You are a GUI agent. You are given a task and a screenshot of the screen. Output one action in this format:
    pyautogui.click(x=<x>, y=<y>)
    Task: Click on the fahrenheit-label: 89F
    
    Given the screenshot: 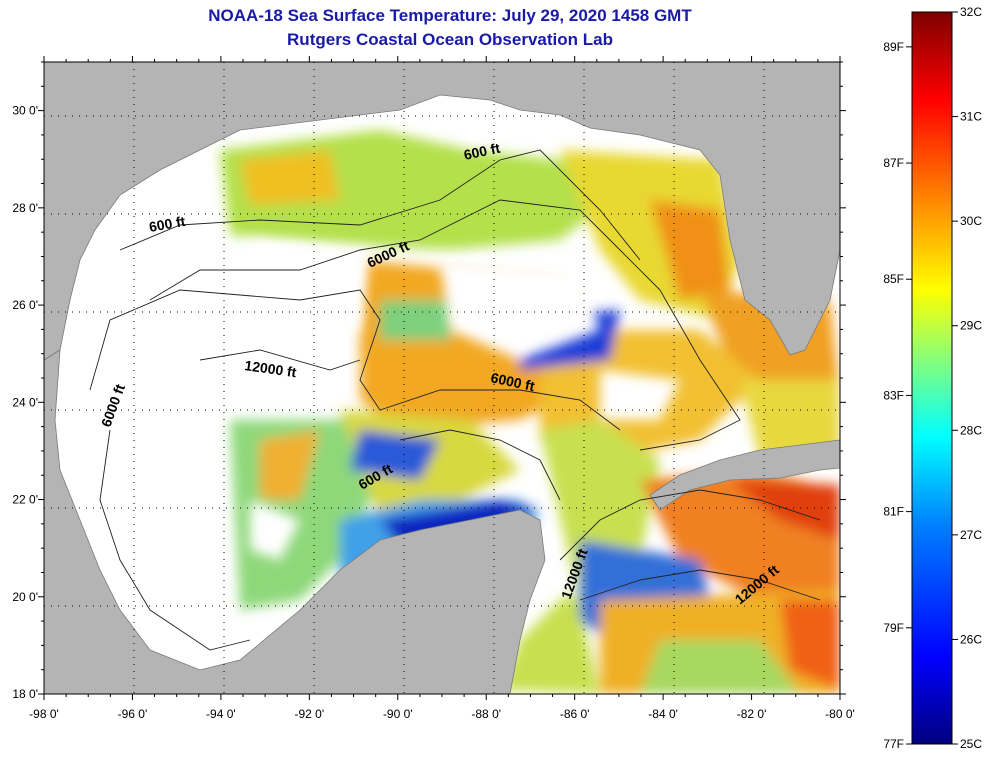 What is the action you would take?
    pyautogui.click(x=893, y=47)
    